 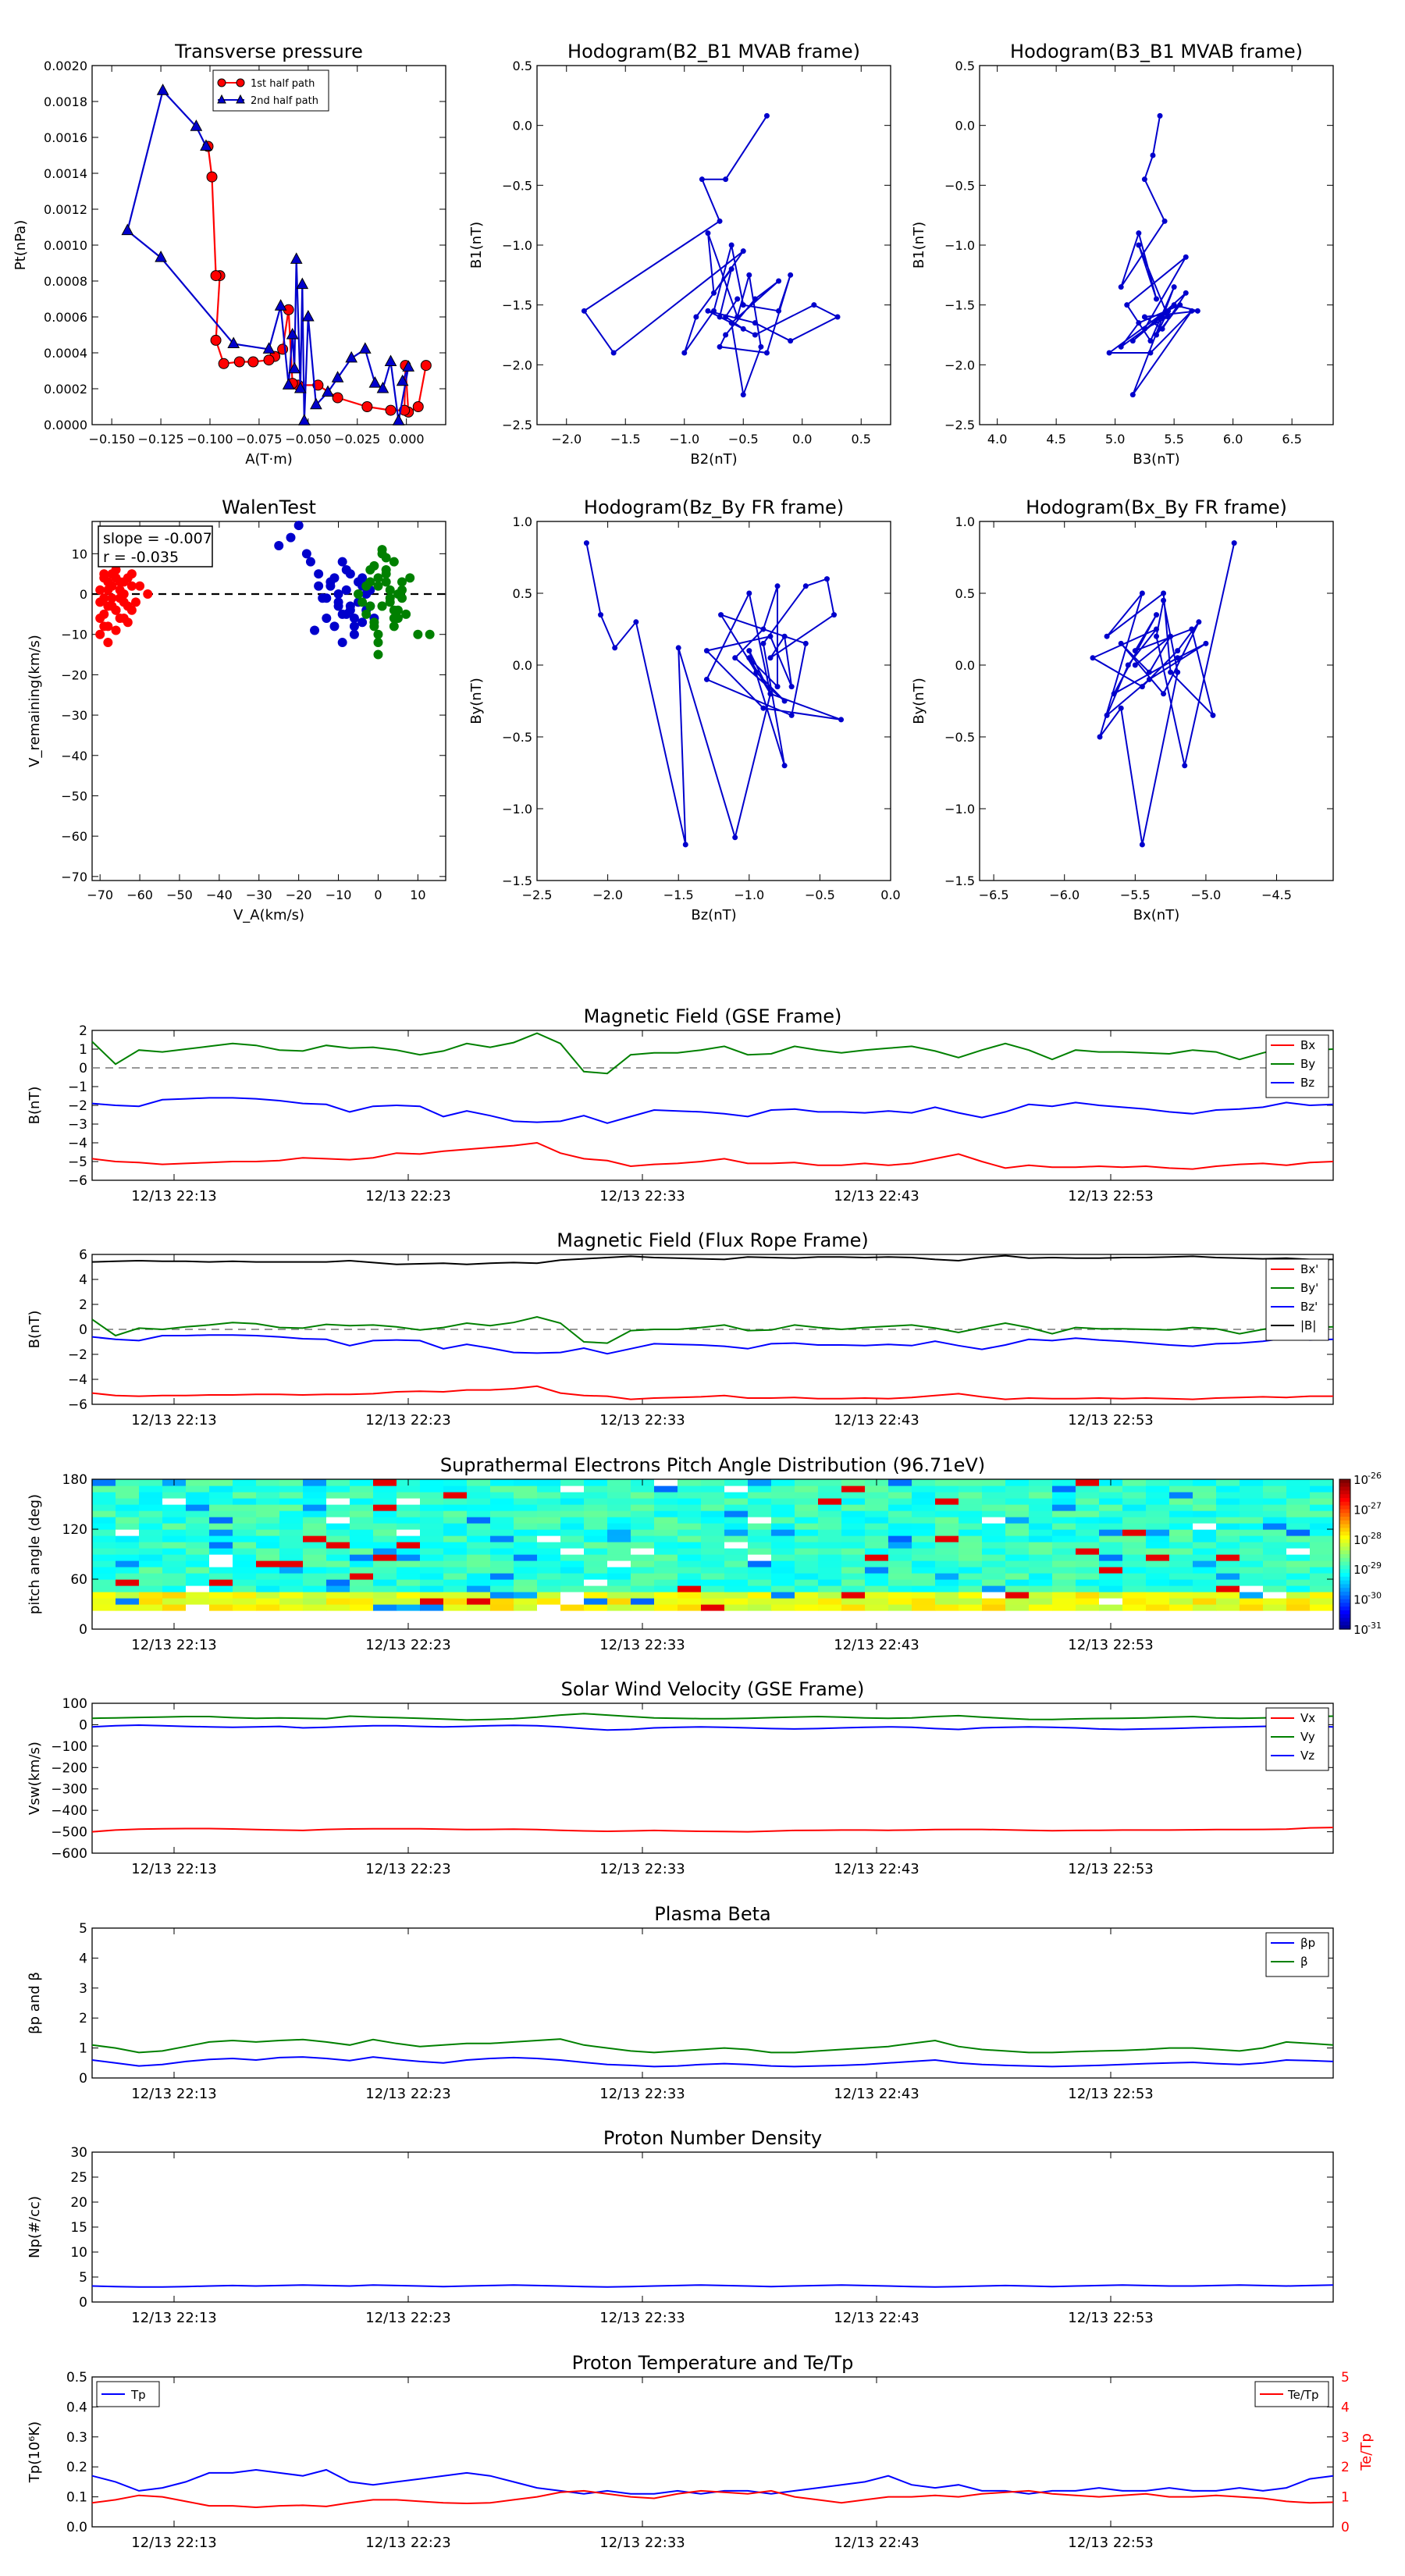 What do you see at coordinates (69, 1854) in the screenshot?
I see `vsw-ytick-label: −600` at bounding box center [69, 1854].